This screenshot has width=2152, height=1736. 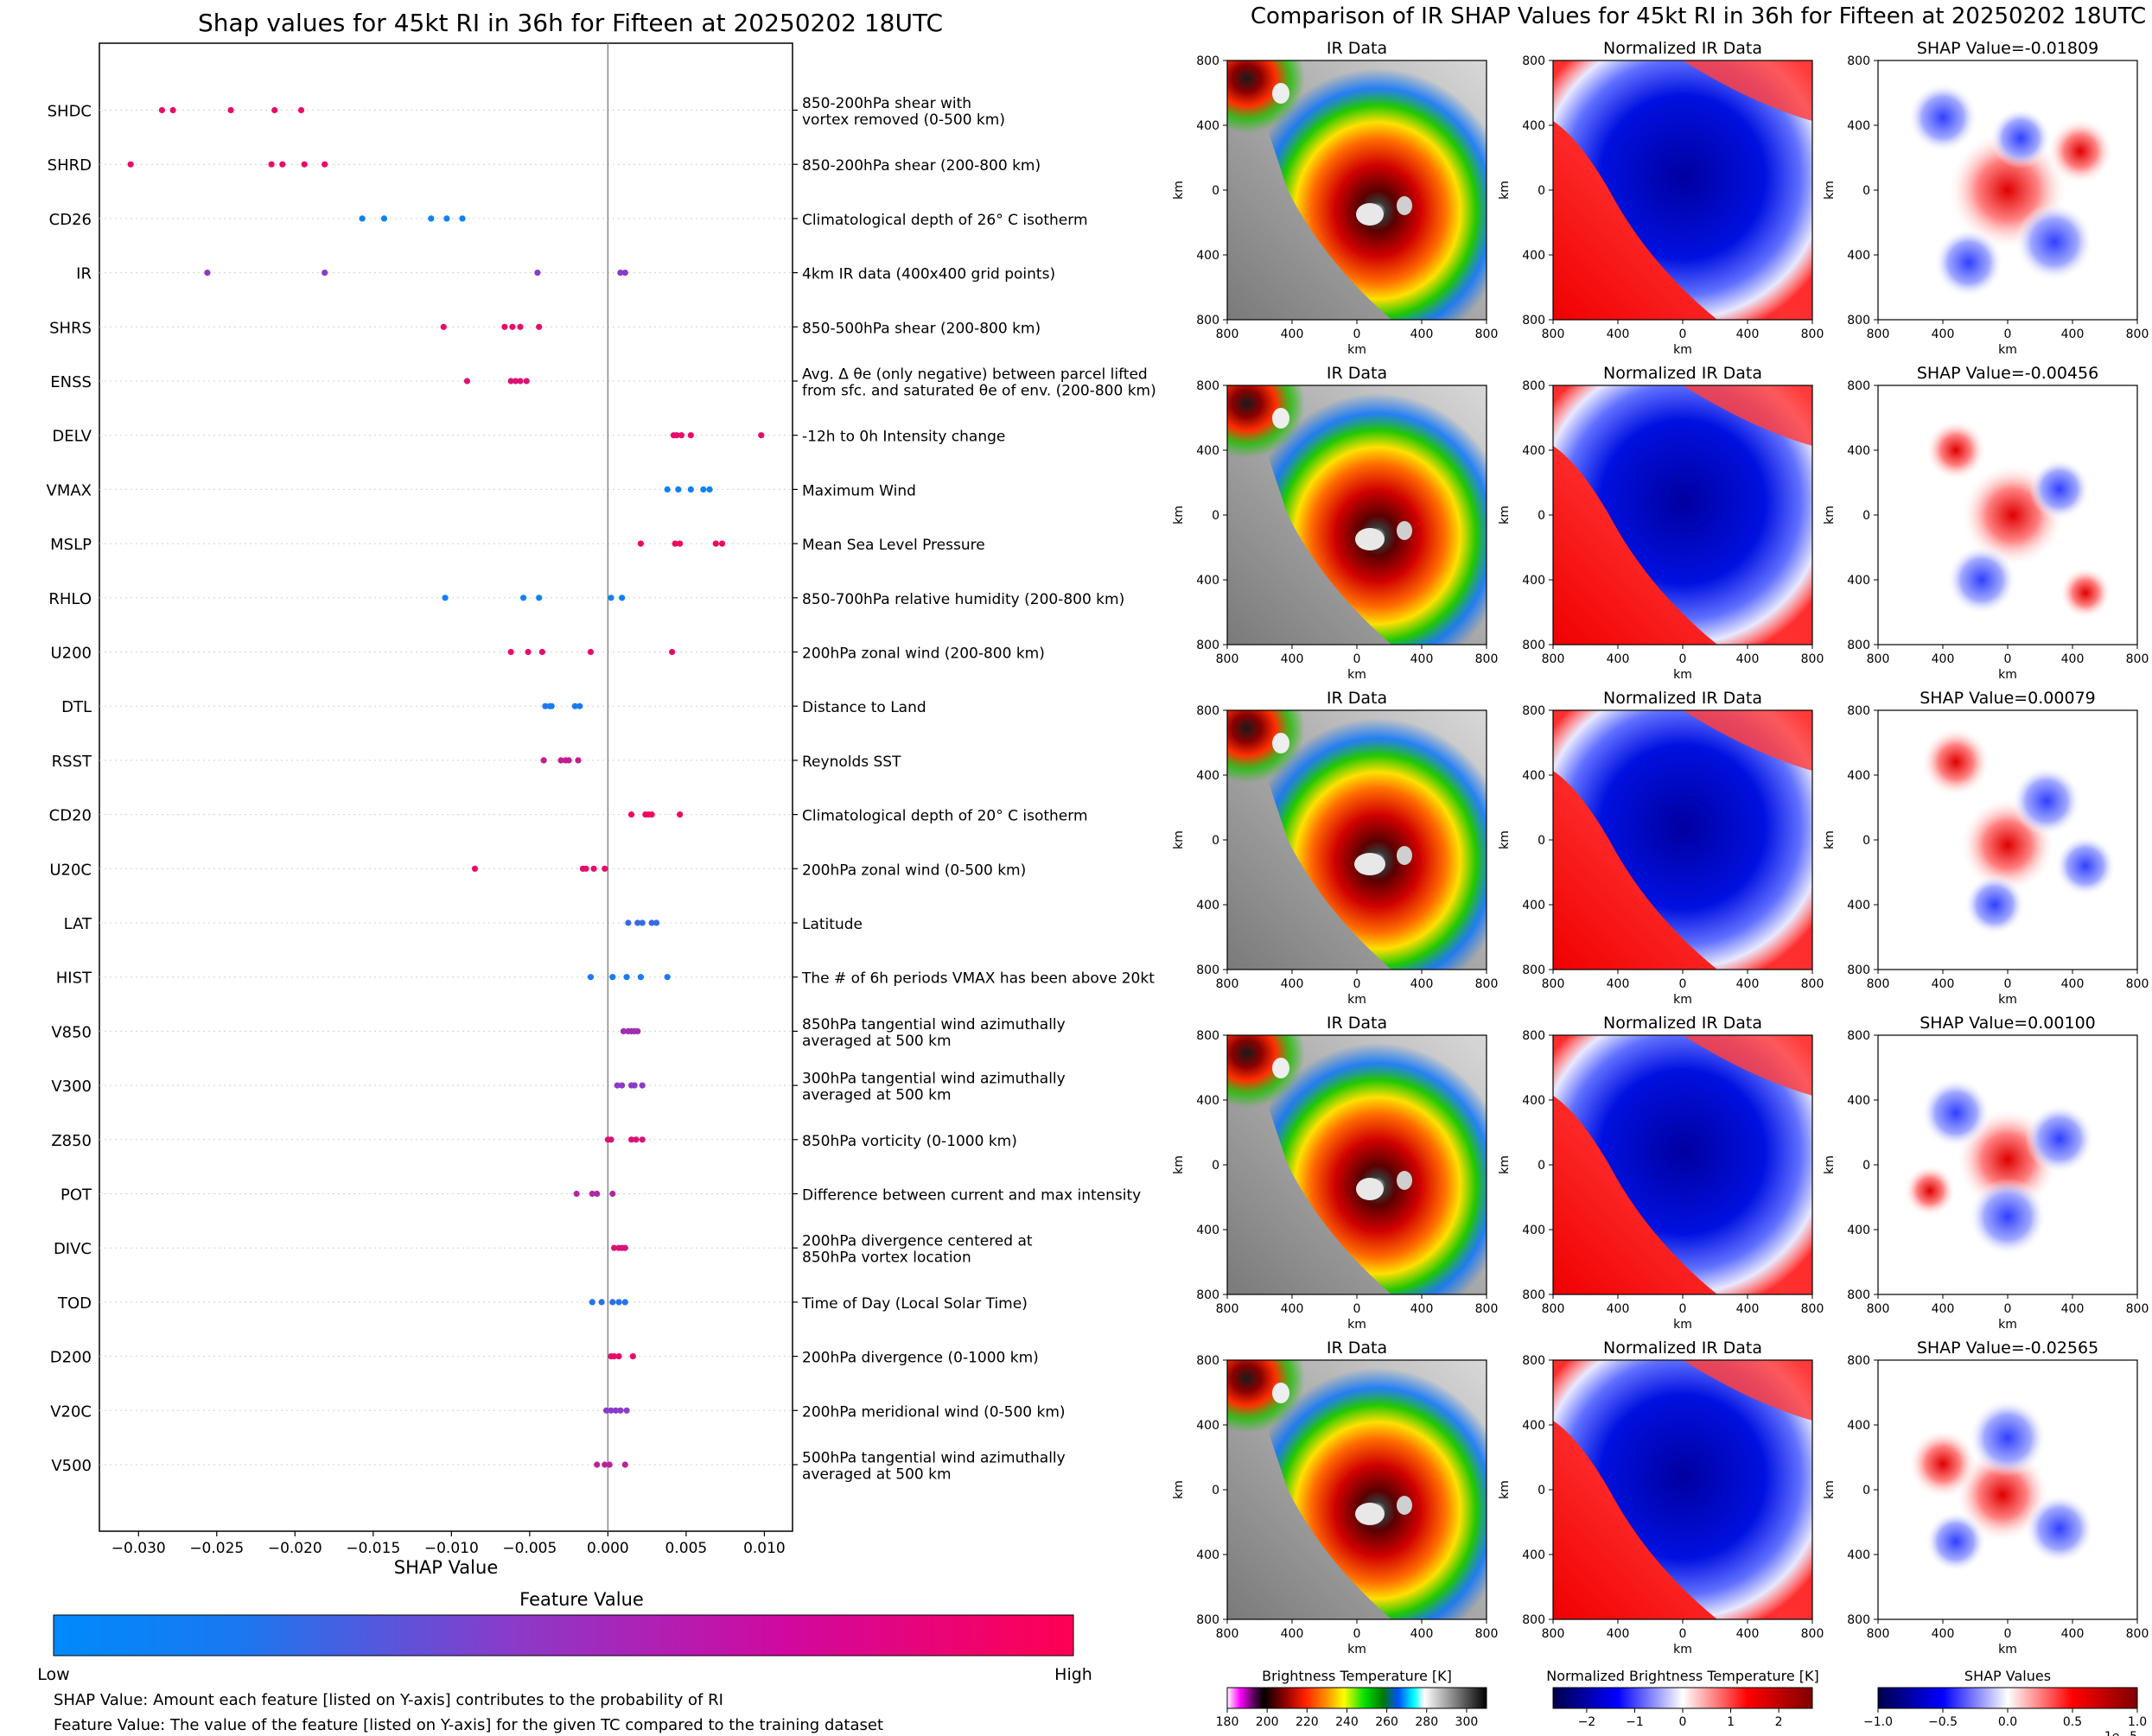 I want to click on feature-description-label: 200hPa meridional wind (0-500 km), so click(x=934, y=1412).